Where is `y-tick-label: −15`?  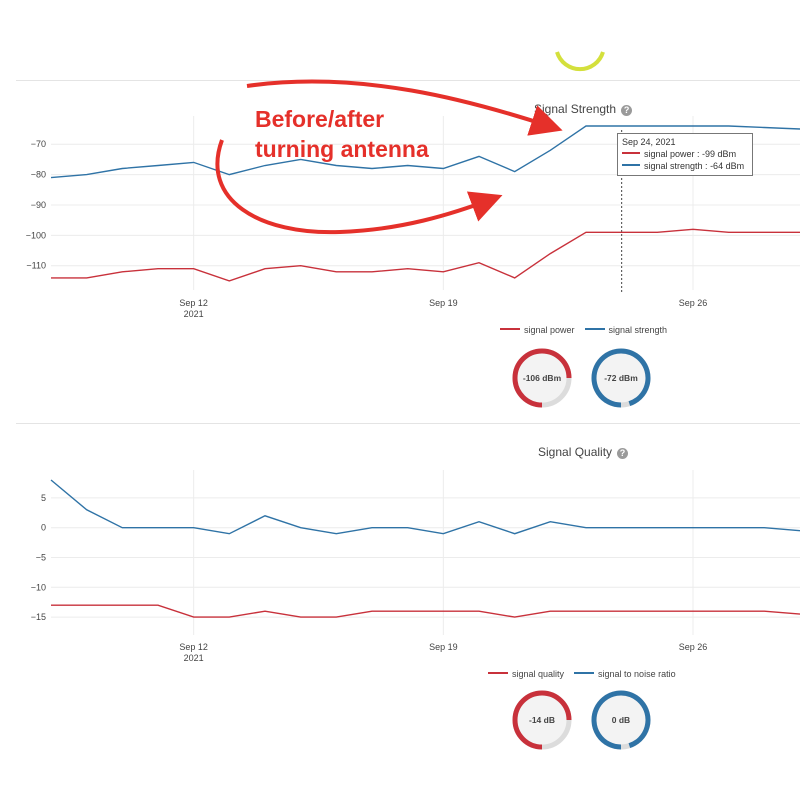 y-tick-label: −15 is located at coordinates (38, 617).